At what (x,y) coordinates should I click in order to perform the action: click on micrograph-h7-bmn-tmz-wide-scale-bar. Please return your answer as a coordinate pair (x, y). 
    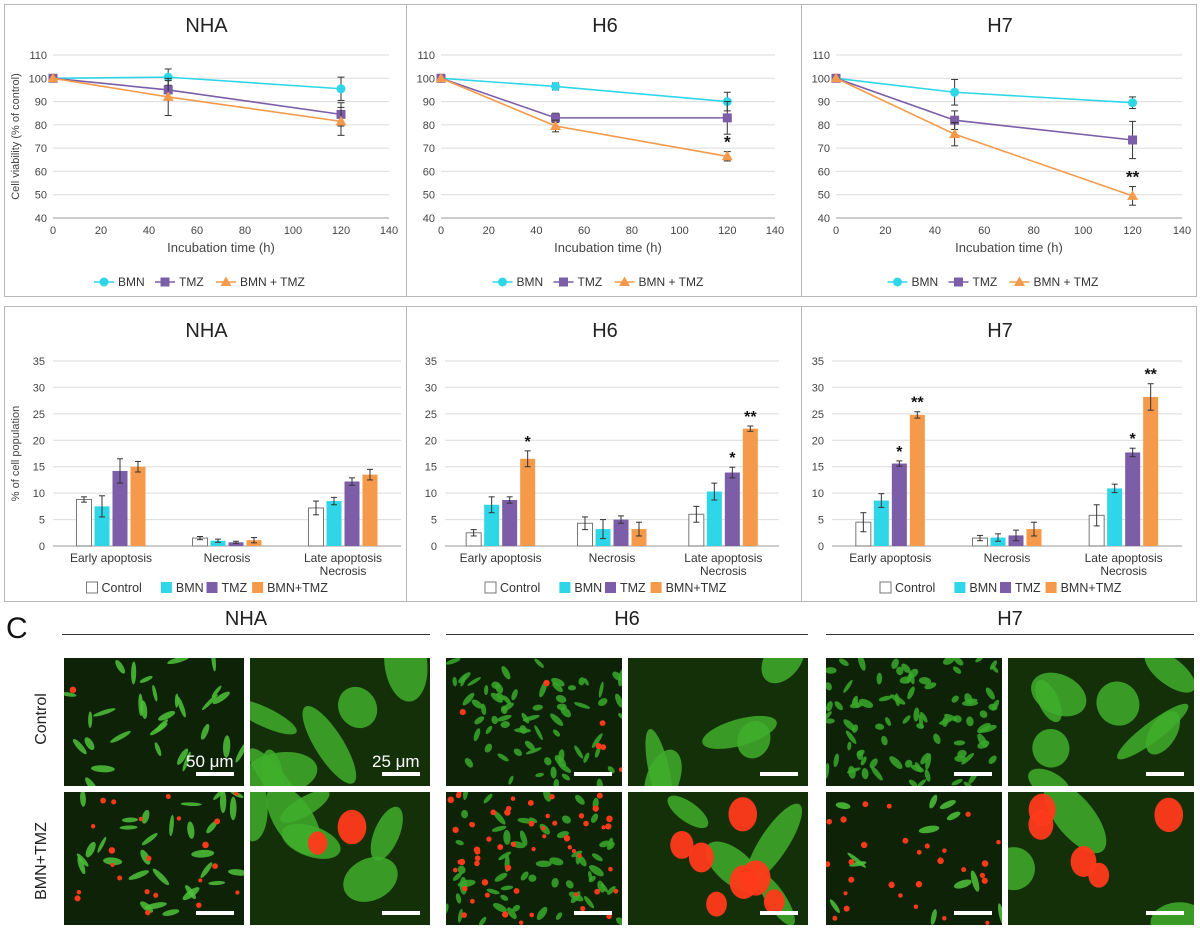
    Looking at the image, I should click on (973, 913).